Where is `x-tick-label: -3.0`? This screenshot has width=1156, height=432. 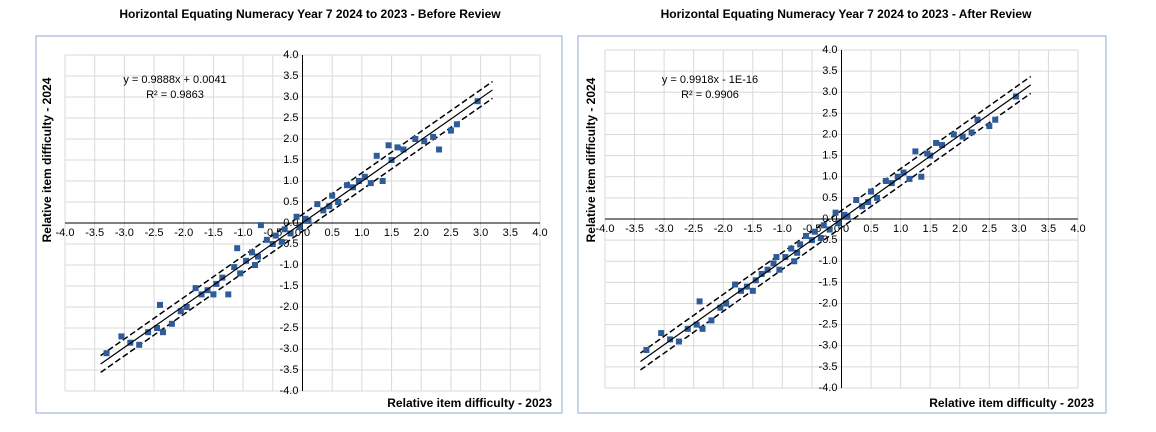 x-tick-label: -3.0 is located at coordinates (124, 233).